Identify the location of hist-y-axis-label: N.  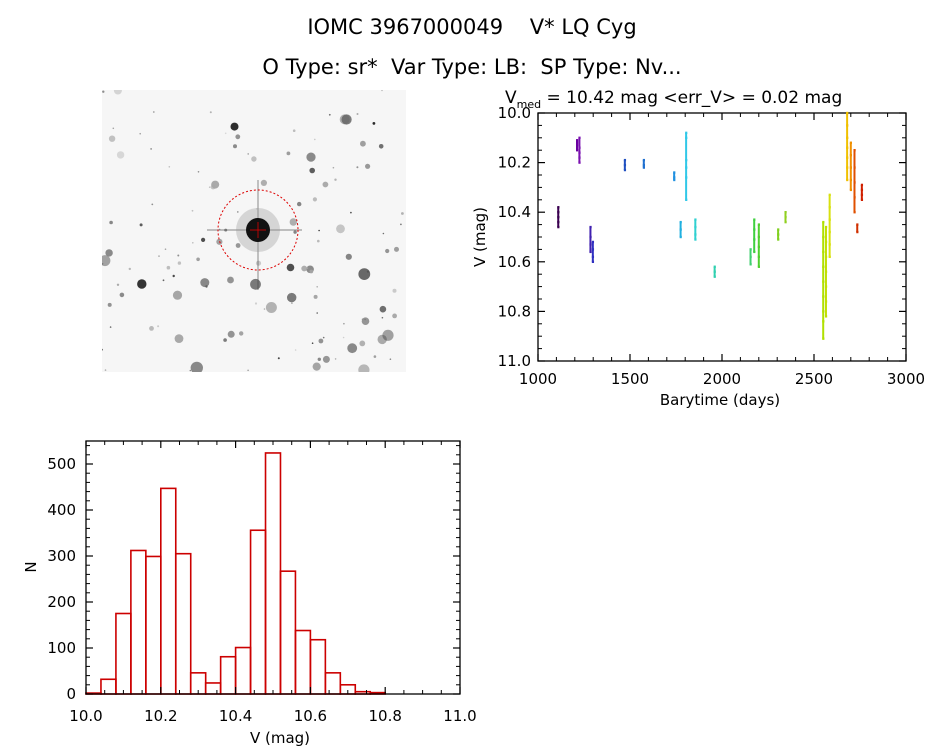
(31, 566).